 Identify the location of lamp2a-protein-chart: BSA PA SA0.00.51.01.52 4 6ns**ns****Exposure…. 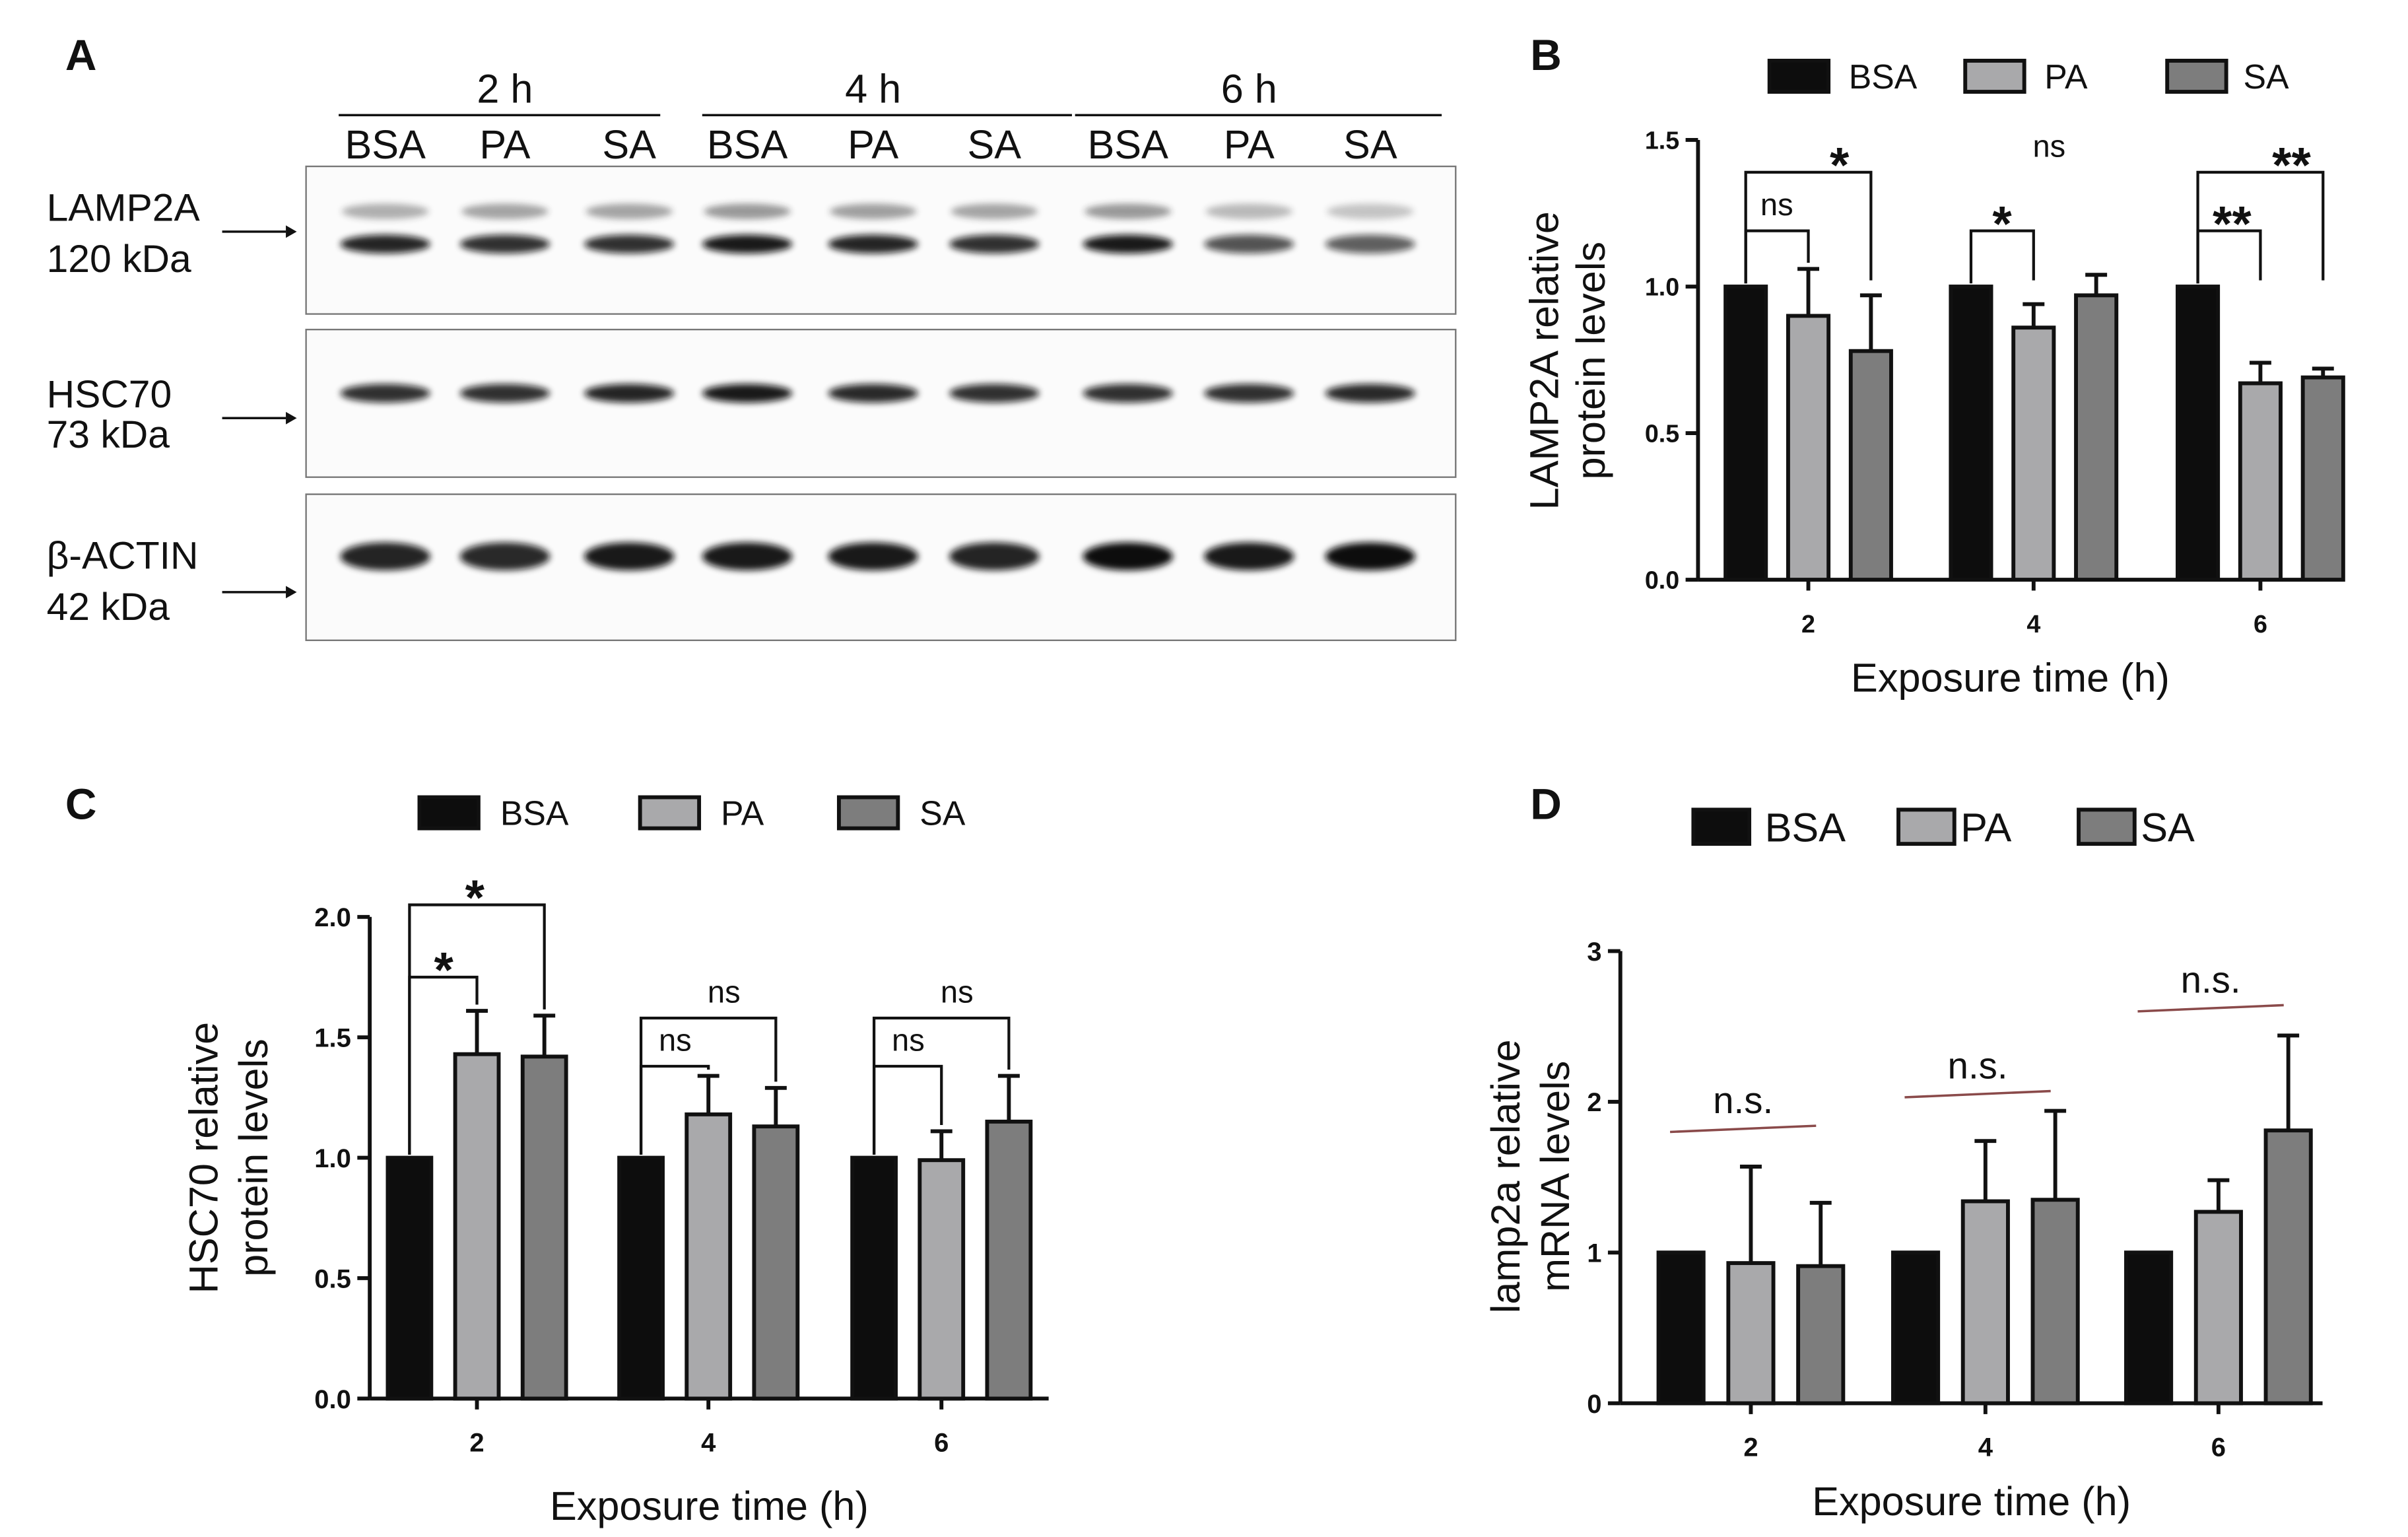
(1933, 378).